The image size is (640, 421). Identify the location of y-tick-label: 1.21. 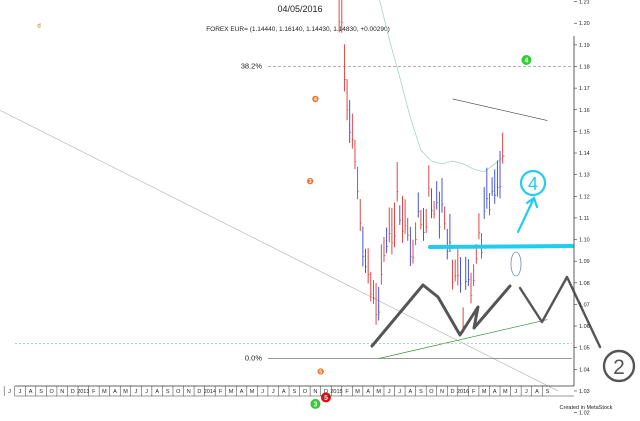
(584, 3).